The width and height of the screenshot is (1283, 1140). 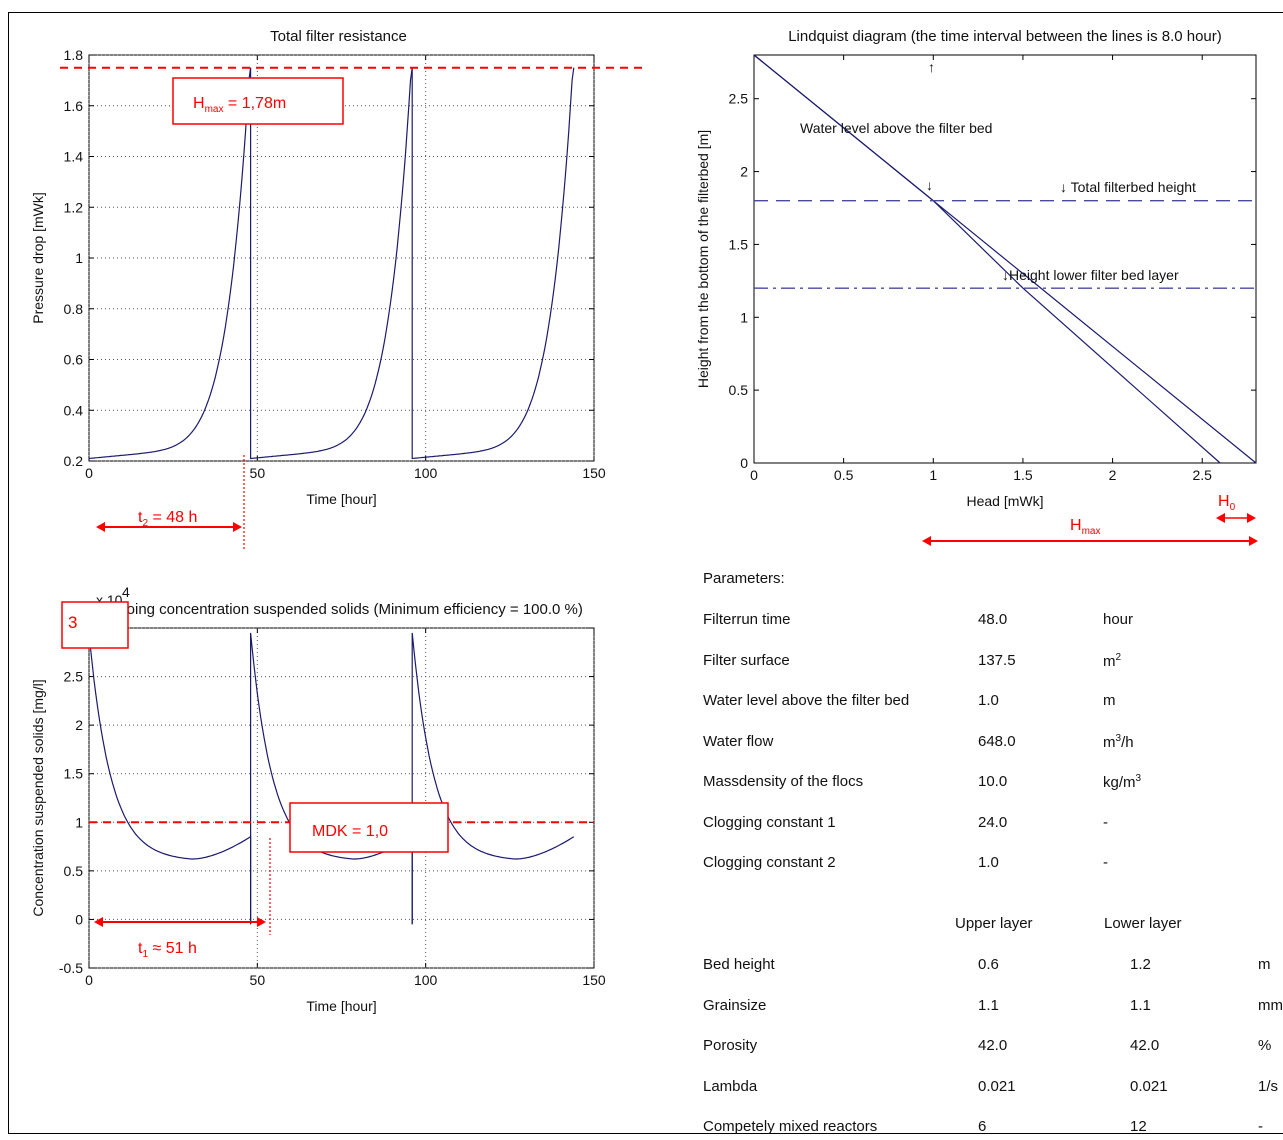 I want to click on resistance-tick-label-x: 0, so click(x=89, y=473).